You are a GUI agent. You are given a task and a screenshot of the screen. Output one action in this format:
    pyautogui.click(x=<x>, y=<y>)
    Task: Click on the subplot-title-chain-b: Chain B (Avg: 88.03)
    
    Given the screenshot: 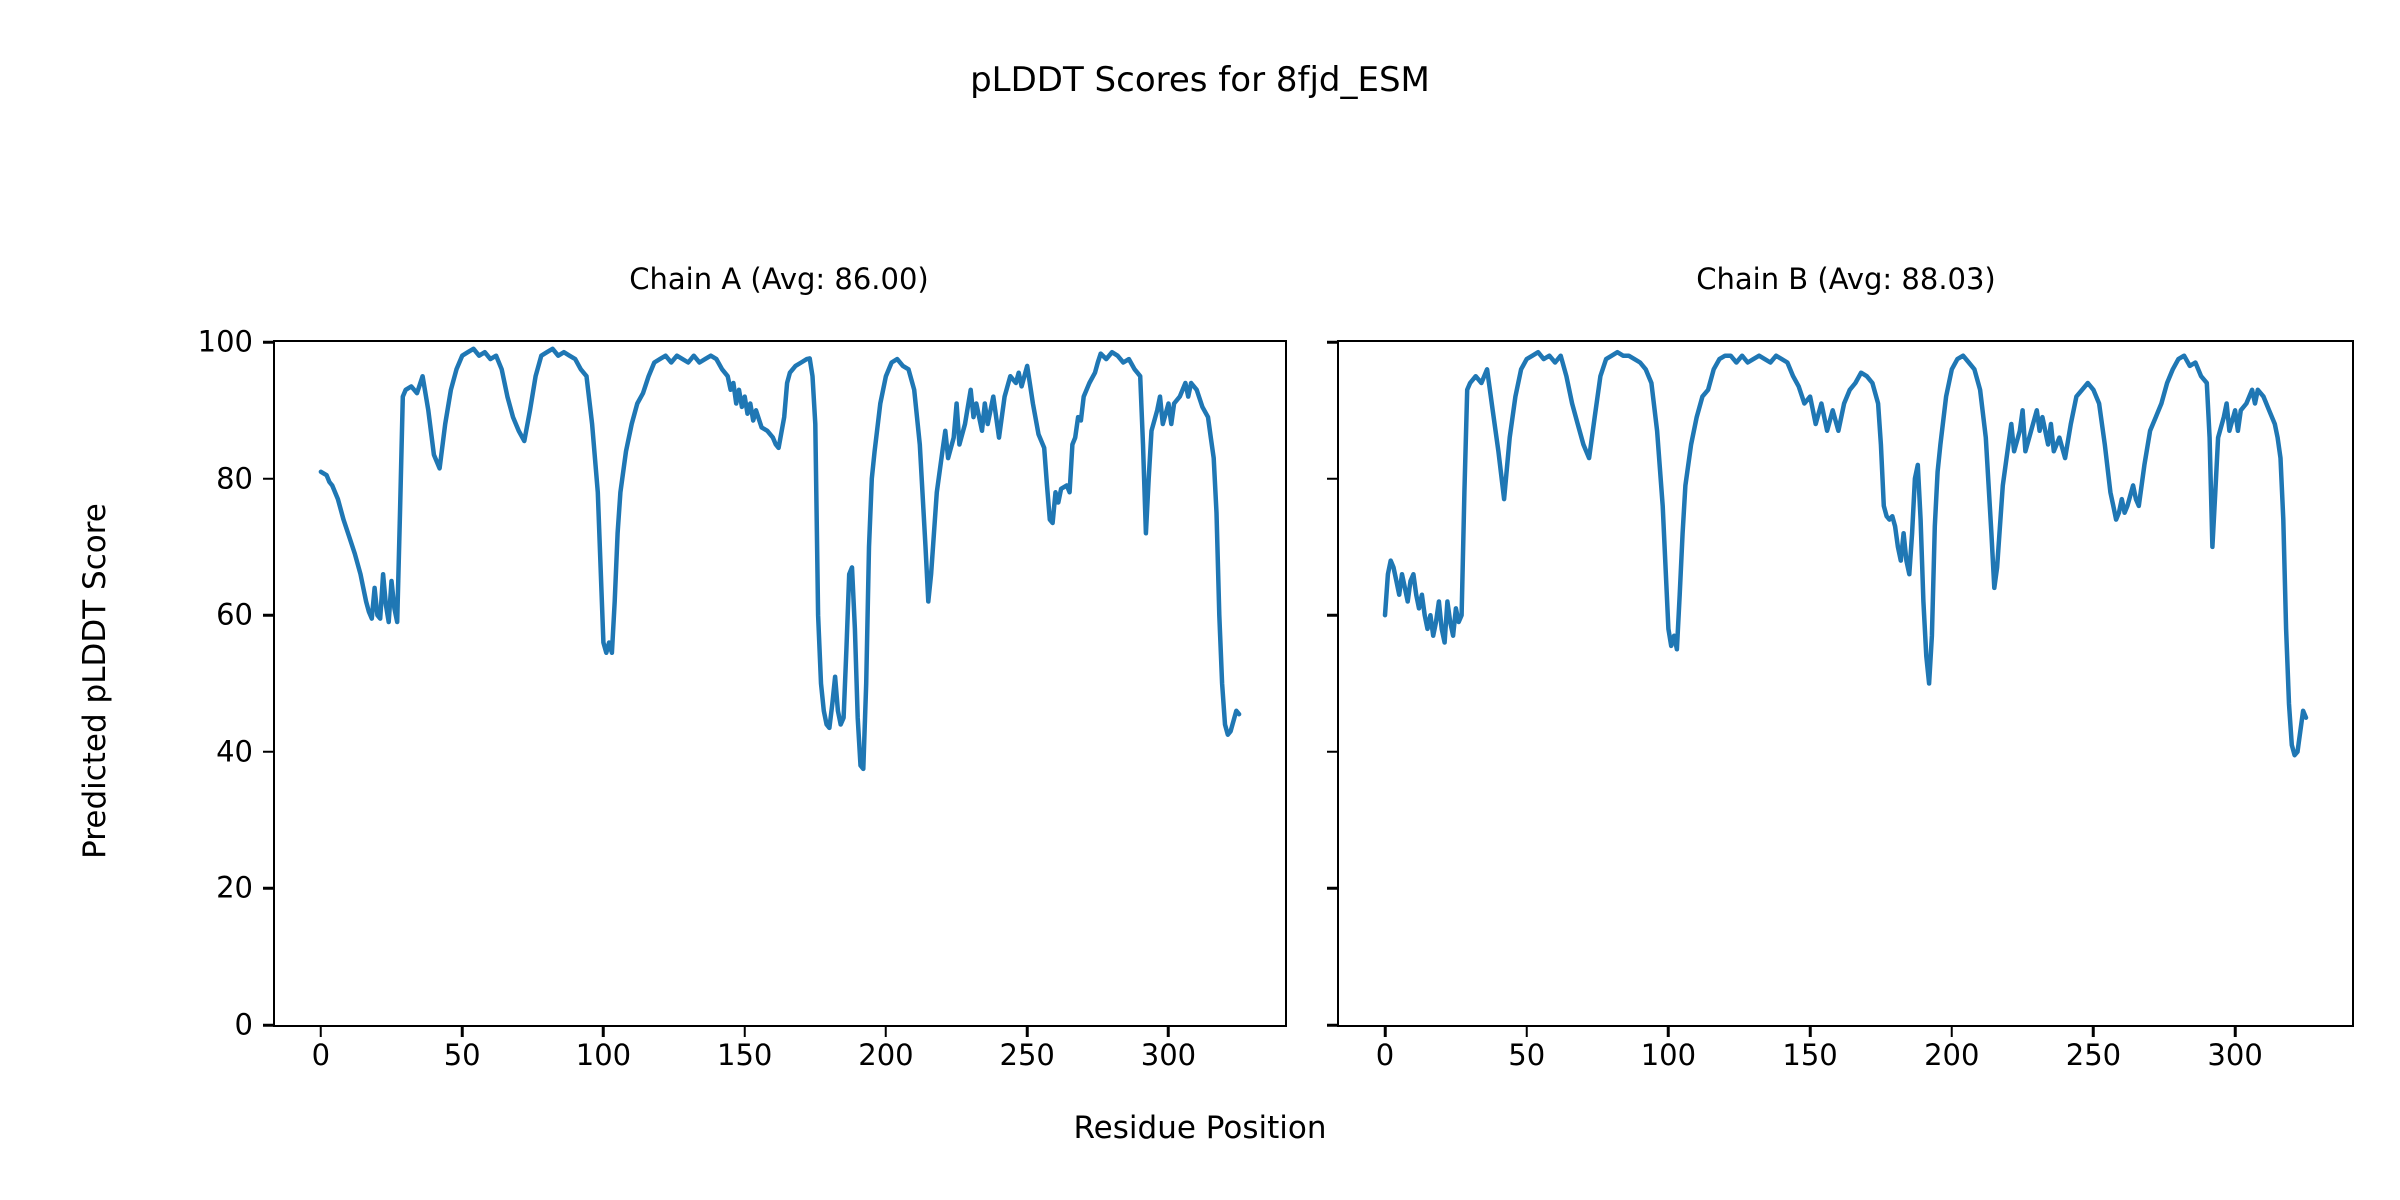 What is the action you would take?
    pyautogui.click(x=1846, y=279)
    